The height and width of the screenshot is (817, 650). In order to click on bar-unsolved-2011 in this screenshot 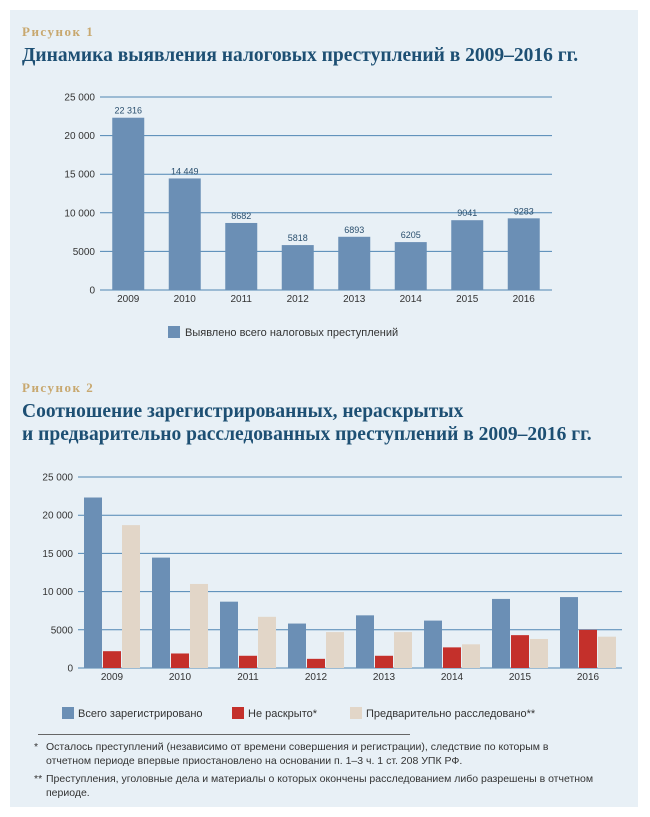, I will do `click(248, 661)`.